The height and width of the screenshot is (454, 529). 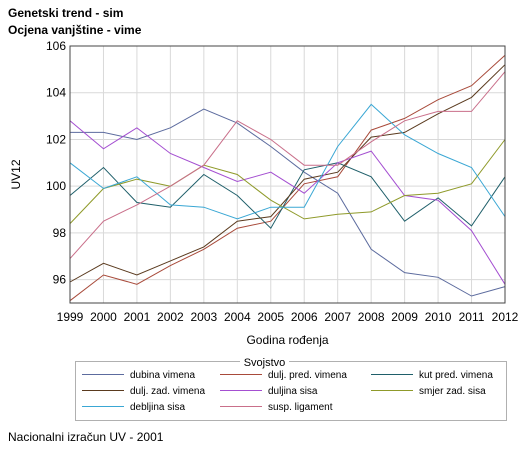 What do you see at coordinates (56, 139) in the screenshot?
I see `y-tick-label: 102` at bounding box center [56, 139].